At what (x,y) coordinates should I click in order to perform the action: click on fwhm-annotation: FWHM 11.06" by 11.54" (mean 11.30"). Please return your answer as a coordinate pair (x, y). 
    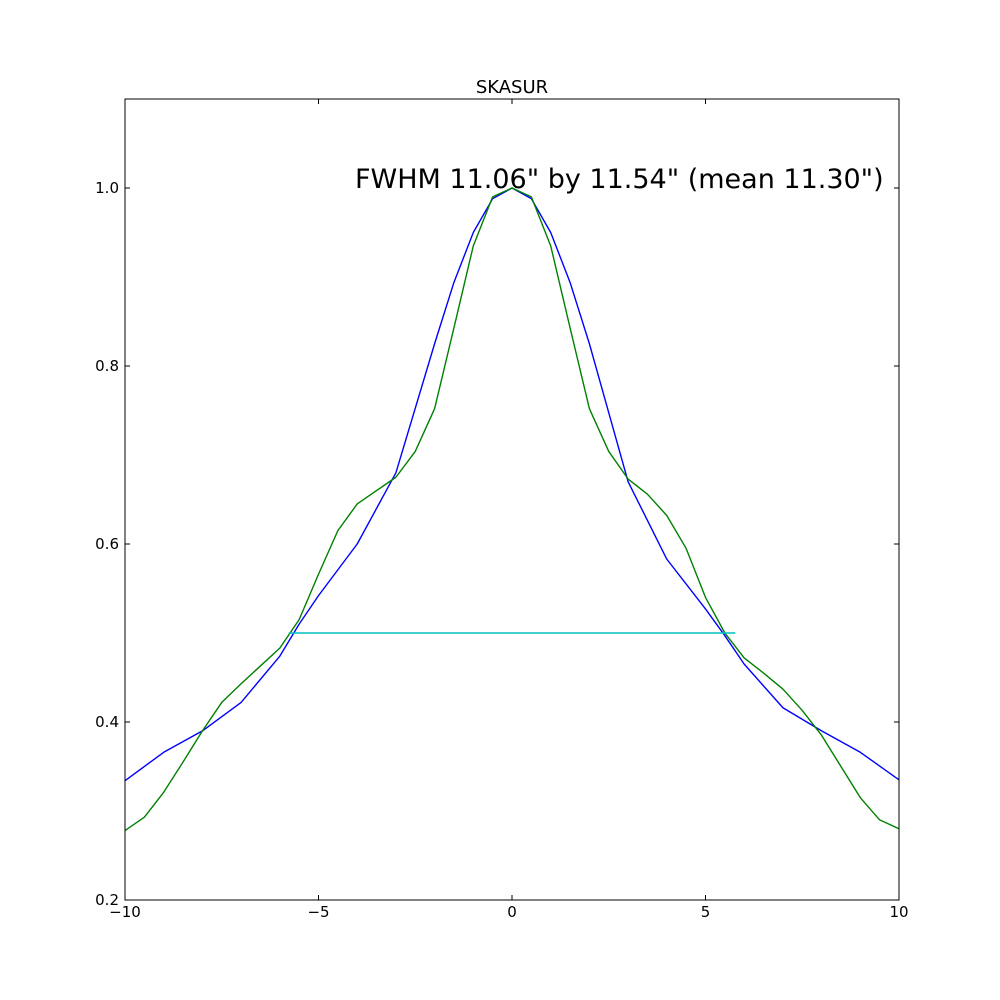
    Looking at the image, I should click on (619, 179).